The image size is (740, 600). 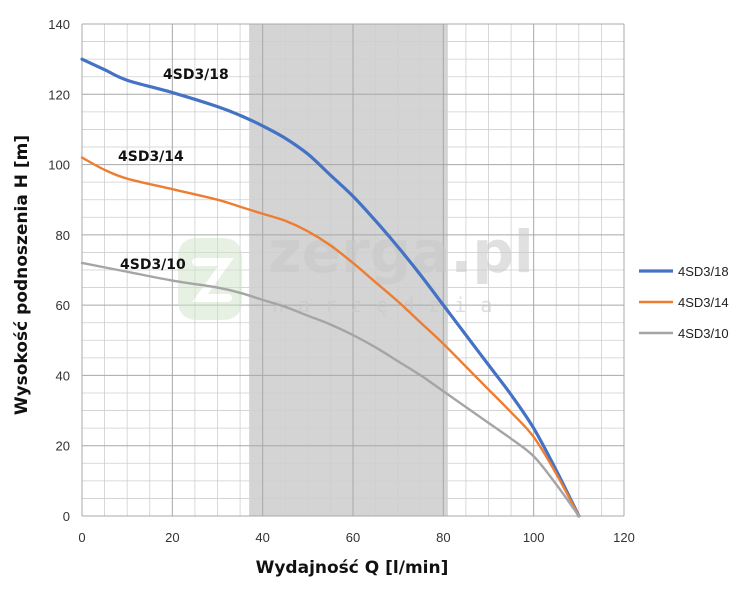 What do you see at coordinates (63, 446) in the screenshot?
I see `y-tick-label: 20` at bounding box center [63, 446].